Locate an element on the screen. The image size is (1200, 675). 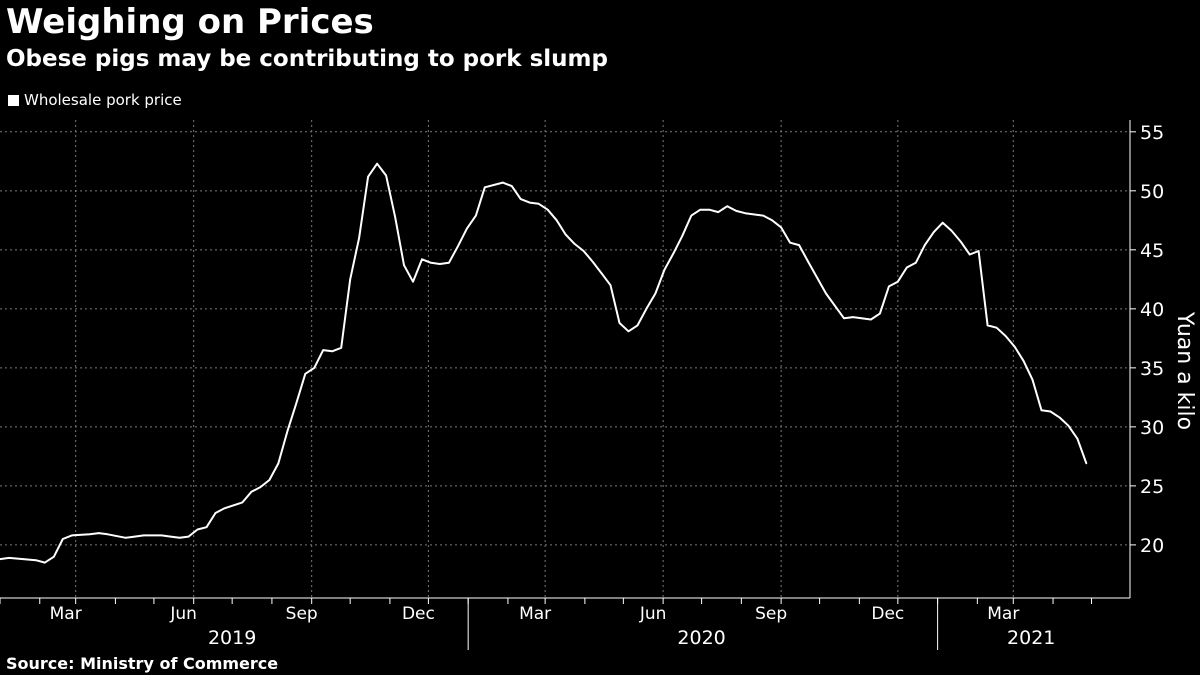
legend-swatch is located at coordinates (13, 100).